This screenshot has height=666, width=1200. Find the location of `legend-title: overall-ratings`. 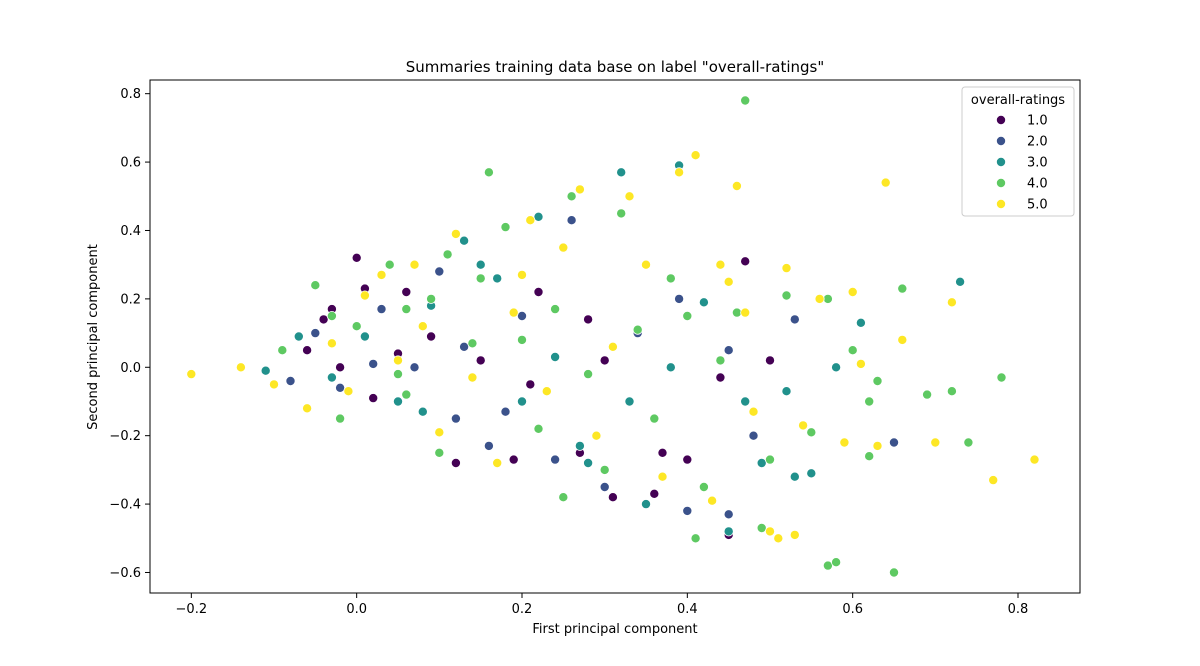

legend-title: overall-ratings is located at coordinates (1018, 100).